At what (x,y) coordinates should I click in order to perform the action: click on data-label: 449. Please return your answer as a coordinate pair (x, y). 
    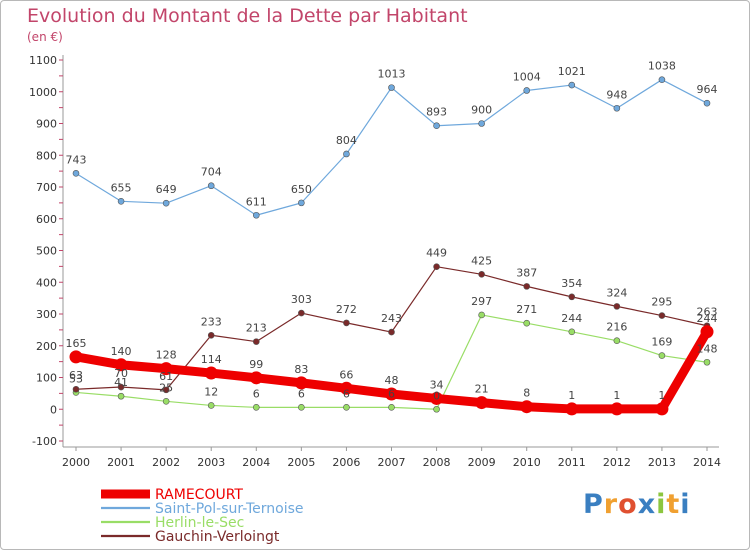
    Looking at the image, I should click on (436, 253).